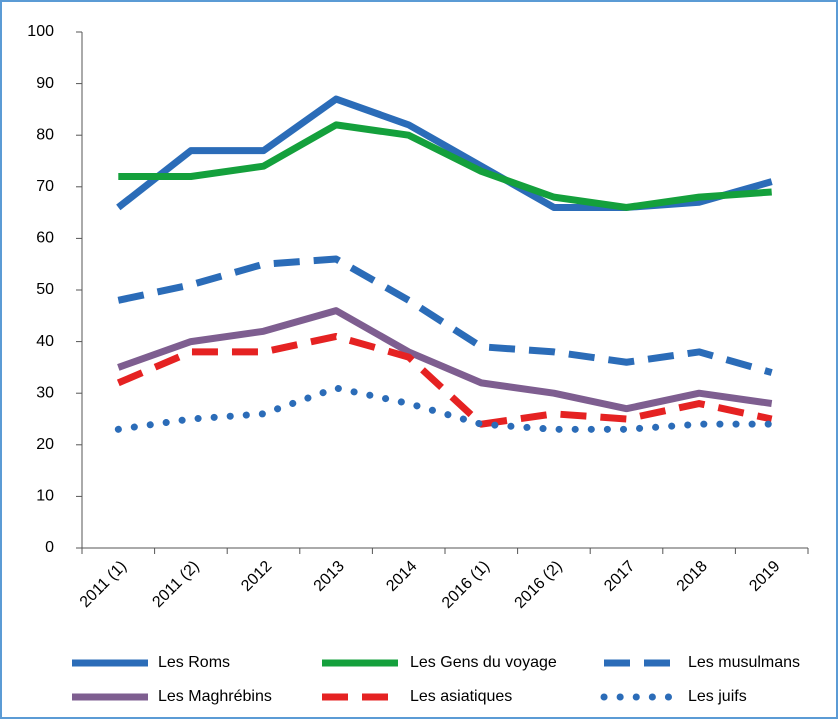 The width and height of the screenshot is (838, 719). Describe the element at coordinates (461, 696) in the screenshot. I see `legend-label: Les asiatiques` at that location.